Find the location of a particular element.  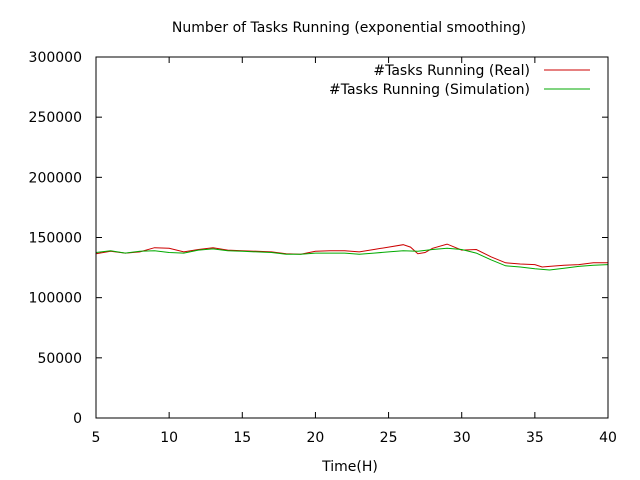

x-tick-label: 10 is located at coordinates (169, 438).